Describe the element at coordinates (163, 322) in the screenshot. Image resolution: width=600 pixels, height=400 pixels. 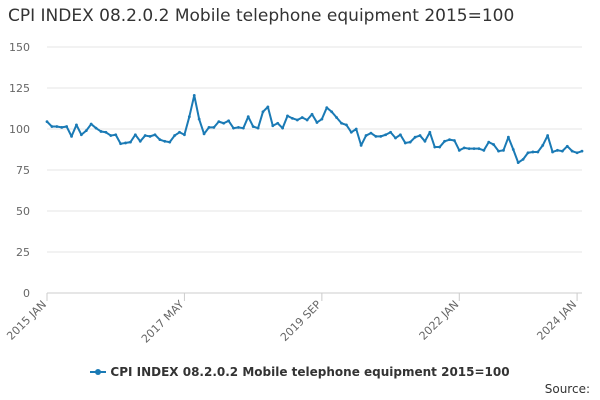
I see `x-tick-label: 2017 MAY` at that location.